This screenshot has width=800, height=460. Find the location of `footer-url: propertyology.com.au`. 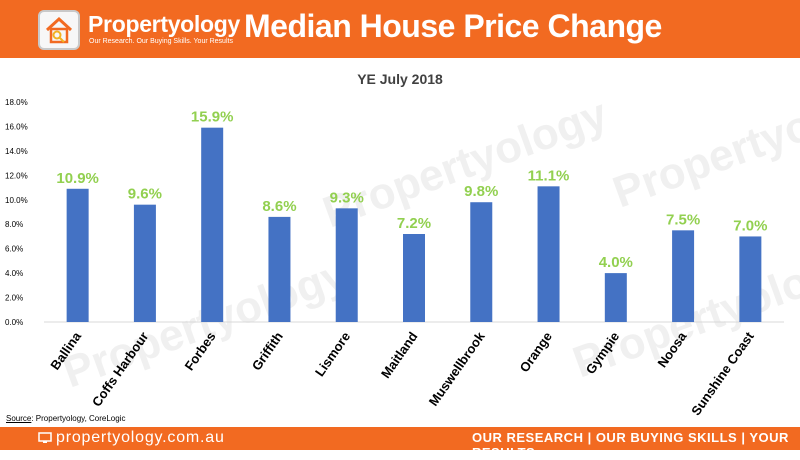

footer-url: propertyology.com.au is located at coordinates (140, 437).